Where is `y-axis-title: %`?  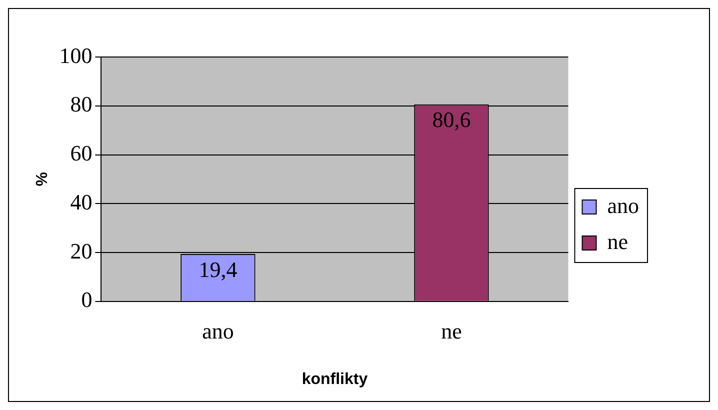 y-axis-title: % is located at coordinates (43, 179).